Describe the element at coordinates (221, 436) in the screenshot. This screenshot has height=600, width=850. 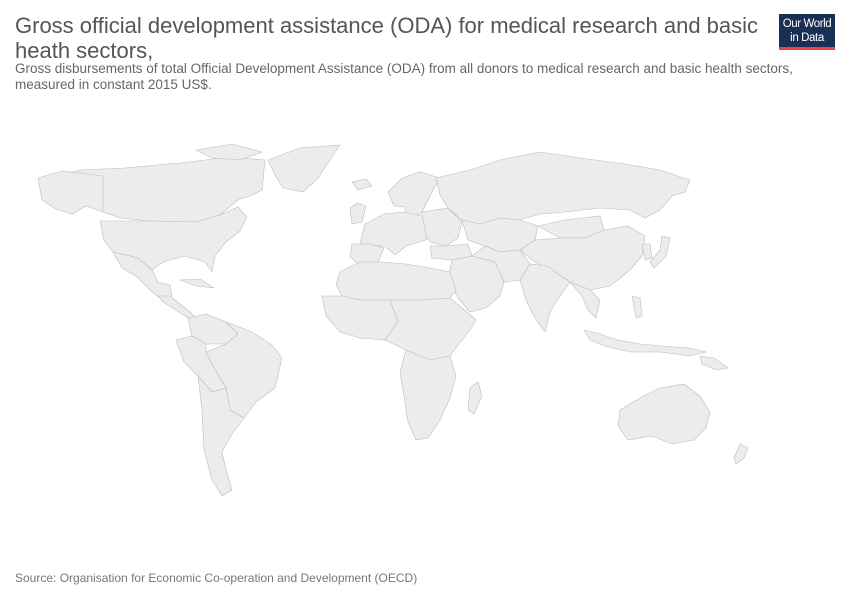
I see `country-argentina-chile` at that location.